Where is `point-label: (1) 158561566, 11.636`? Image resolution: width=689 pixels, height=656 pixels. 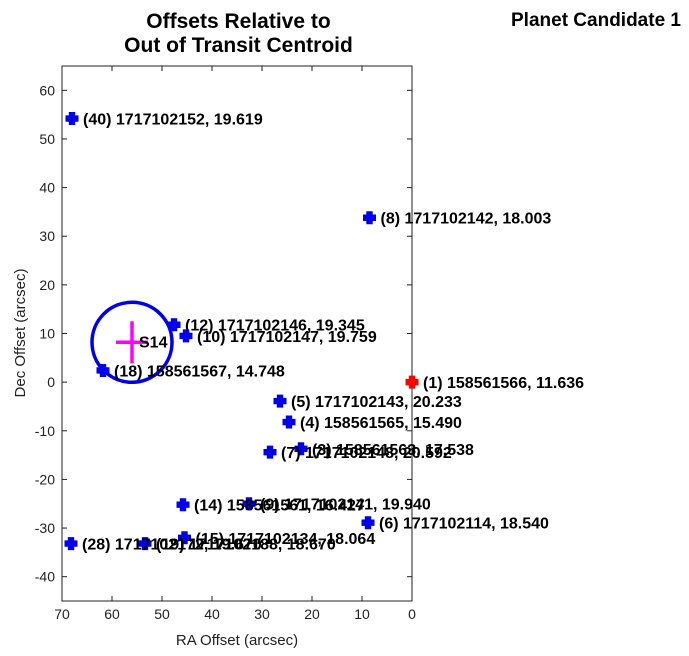
point-label: (1) 158561566, 11.636 is located at coordinates (503, 383).